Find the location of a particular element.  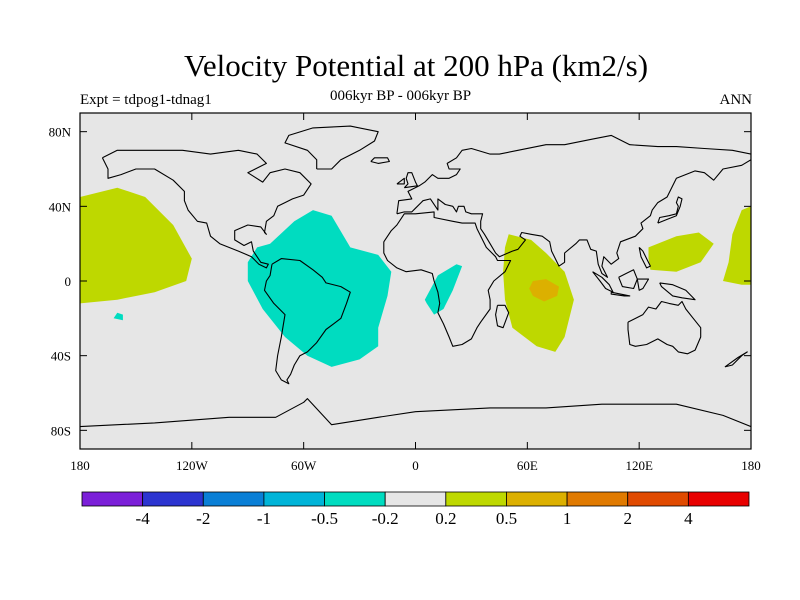

colorbar-label: -1 is located at coordinates (264, 518).